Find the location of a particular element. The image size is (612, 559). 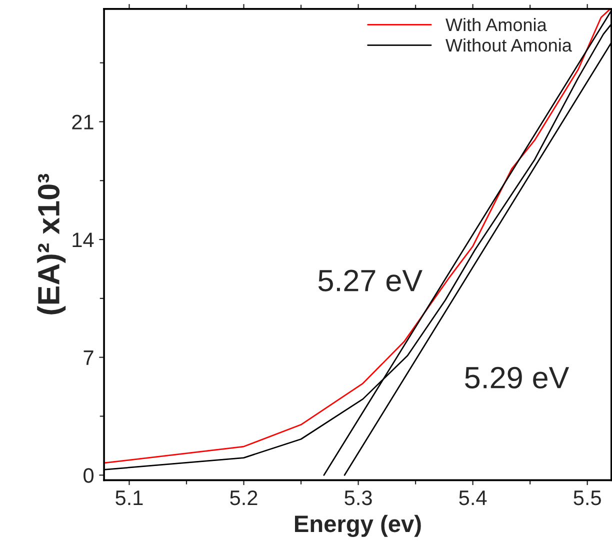

y-tick-label: 0 is located at coordinates (89, 475).